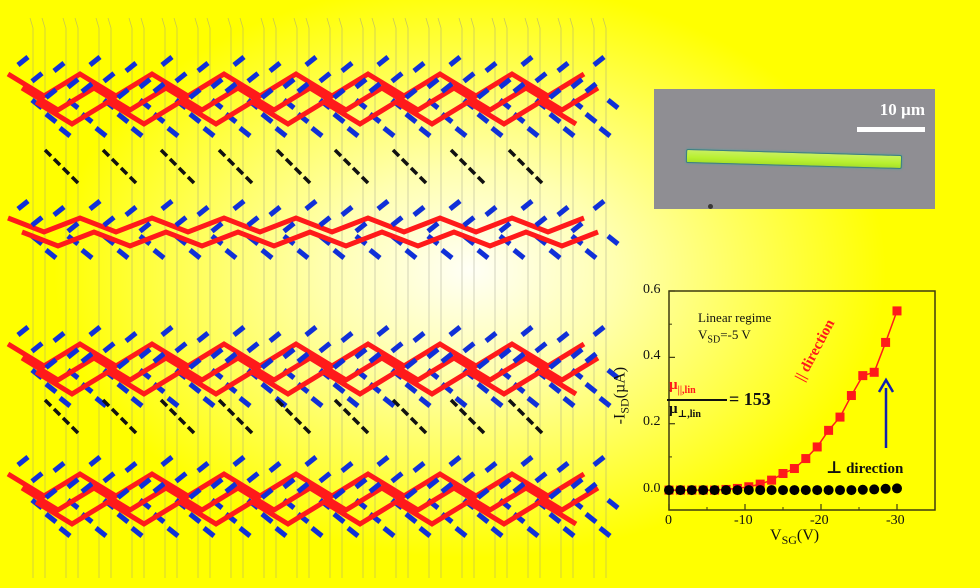  I want to click on y-axis-title: -ISD(µA), so click(621, 396).